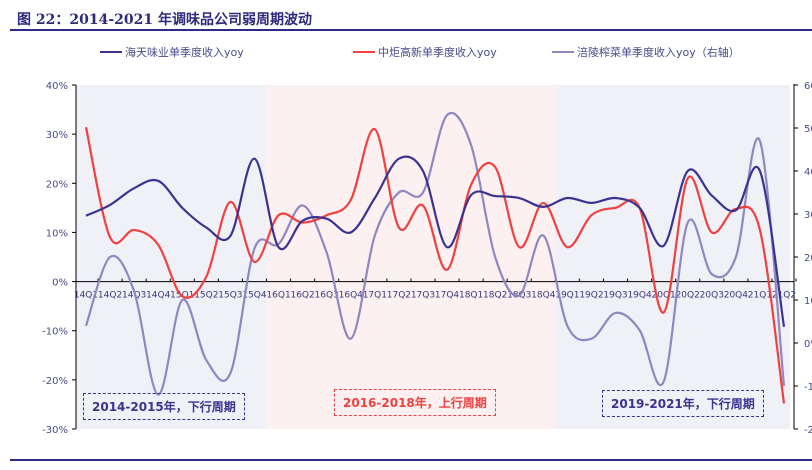 The image size is (812, 470). Describe the element at coordinates (57, 184) in the screenshot. I see `left-tick-label: 20%` at that location.